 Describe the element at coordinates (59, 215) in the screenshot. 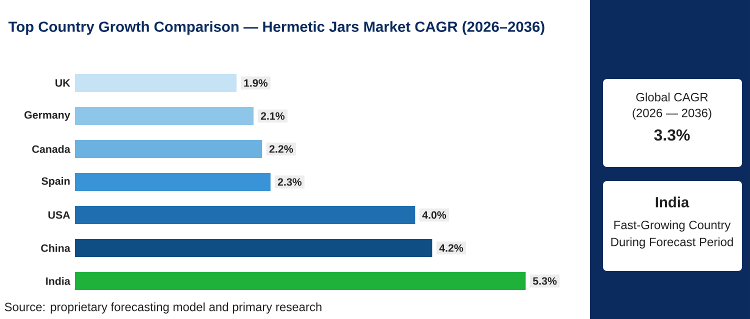

I see `y-tick-label: USA` at that location.